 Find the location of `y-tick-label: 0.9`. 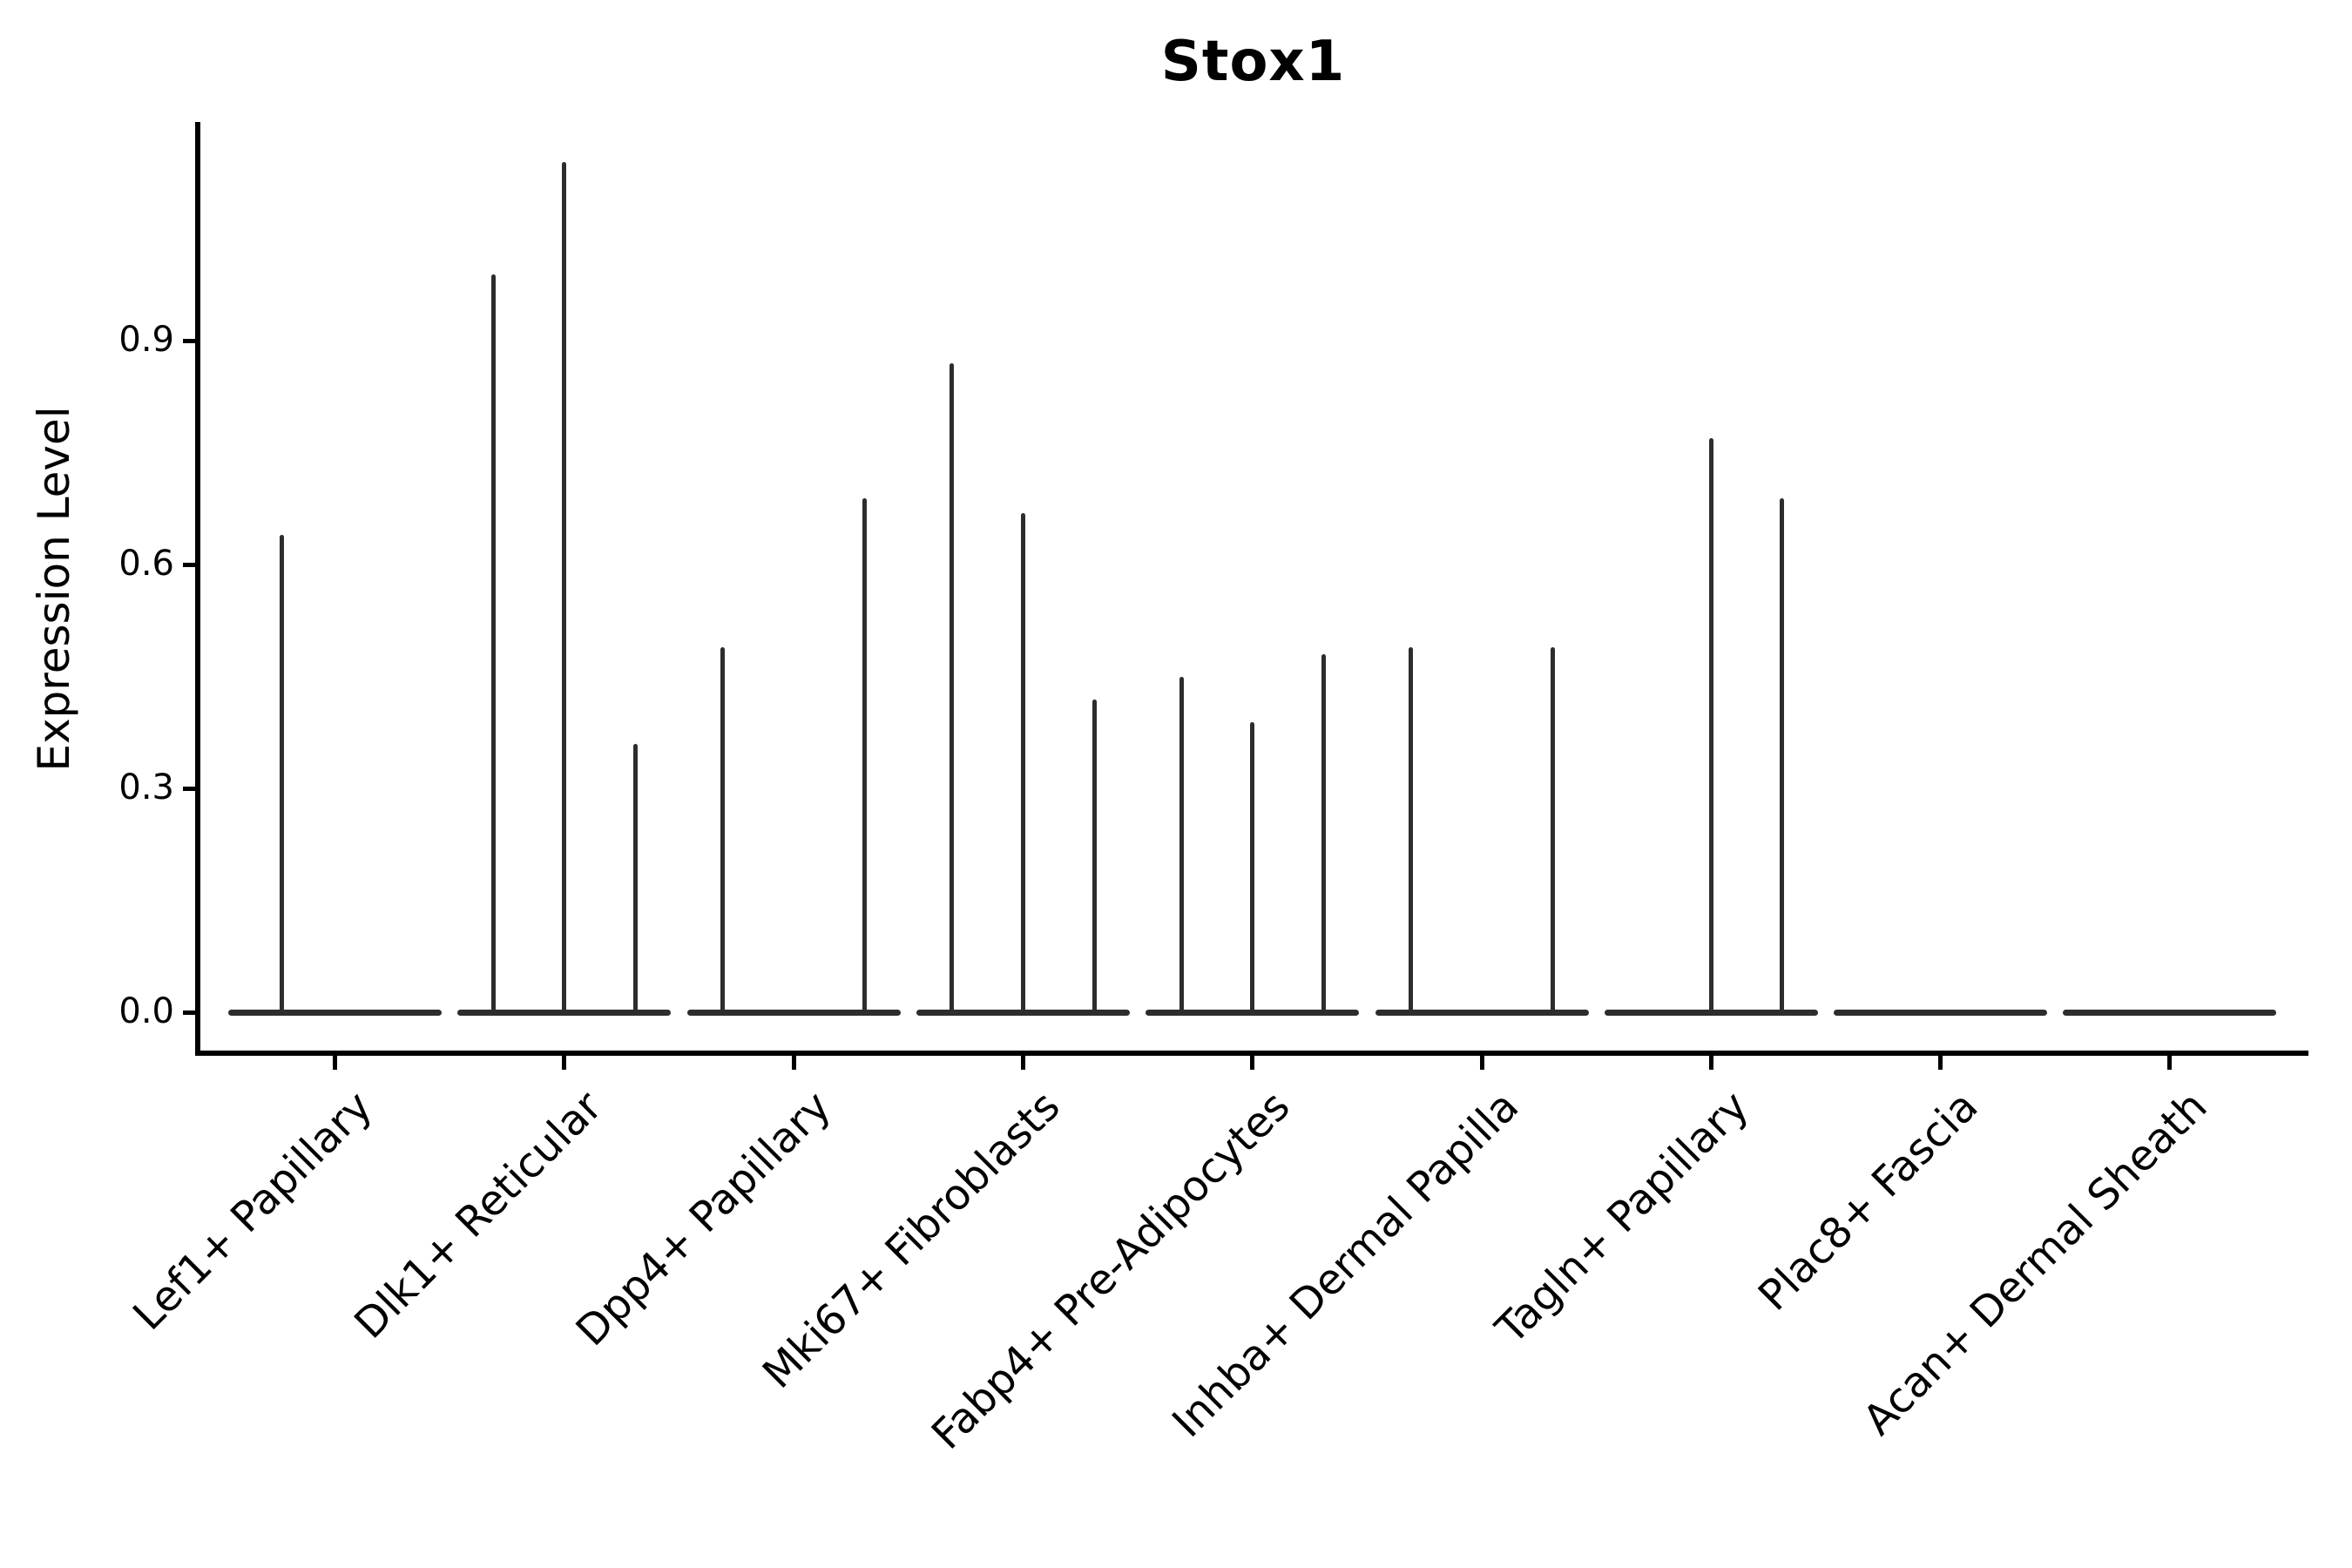

y-tick-label: 0.9 is located at coordinates (146, 339).